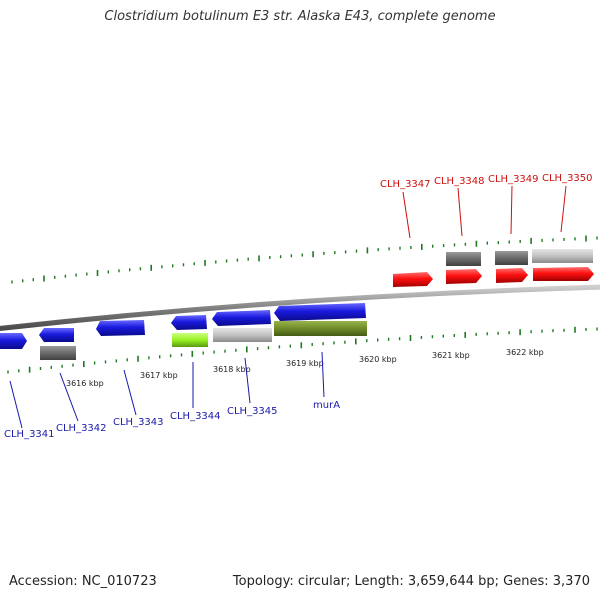 The width and height of the screenshot is (600, 600). Describe the element at coordinates (326, 405) in the screenshot. I see `gene-label: murA` at that location.